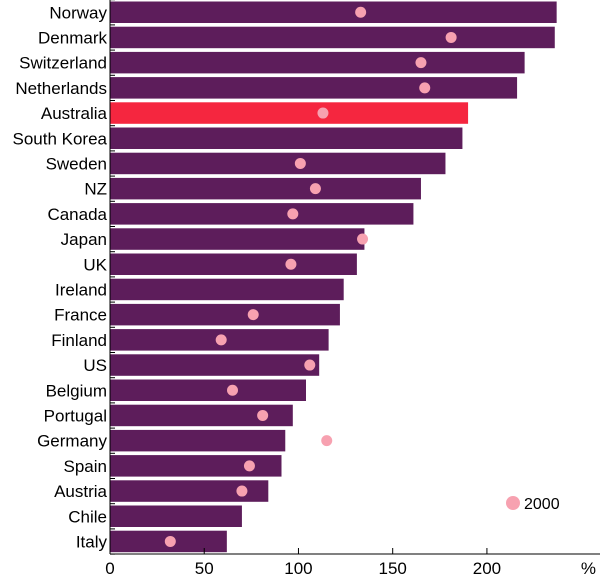 The height and width of the screenshot is (582, 600). Describe the element at coordinates (451, 37) in the screenshot. I see `marker-2000-denmark` at that location.